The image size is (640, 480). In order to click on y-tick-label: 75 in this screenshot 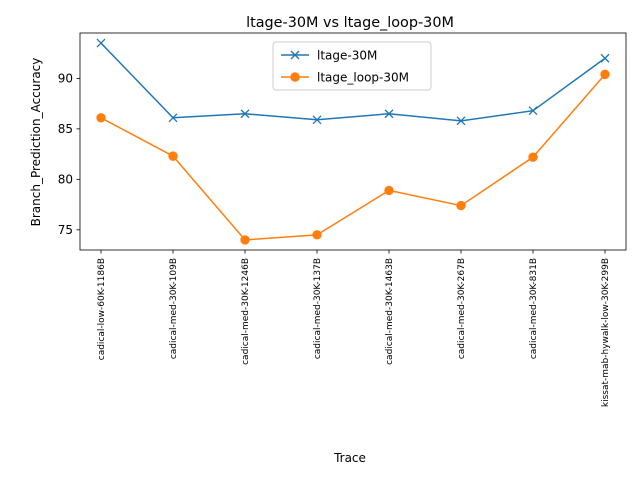, I will do `click(65, 230)`.